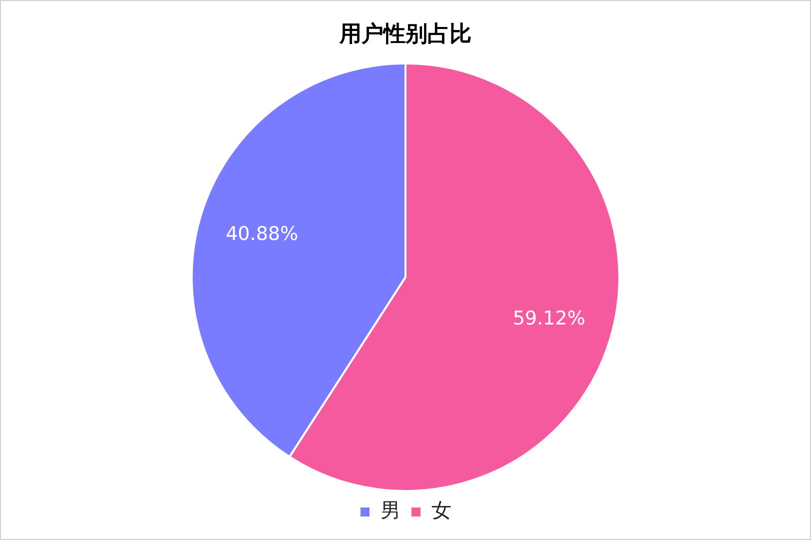 This screenshot has height=554, width=811. What do you see at coordinates (390, 510) in the screenshot?
I see `legend-label: 男` at bounding box center [390, 510].